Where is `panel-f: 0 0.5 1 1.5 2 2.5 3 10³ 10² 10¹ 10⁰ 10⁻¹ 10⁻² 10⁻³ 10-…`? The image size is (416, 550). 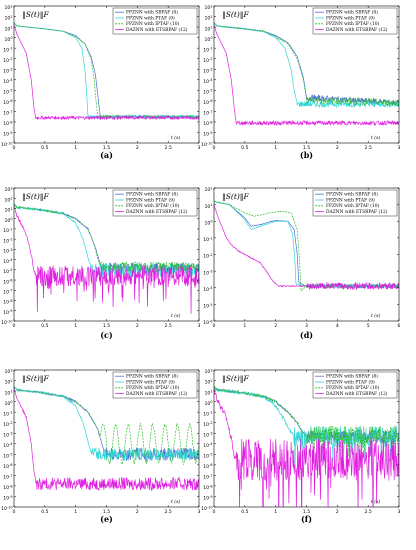 panel-f: 0 0.5 1 1.5 2 2.5 3 10³ 10² 10¹ 10⁰ 10⁻¹ 10⁻² 10⁻³ 10-… is located at coordinates (300, 446).